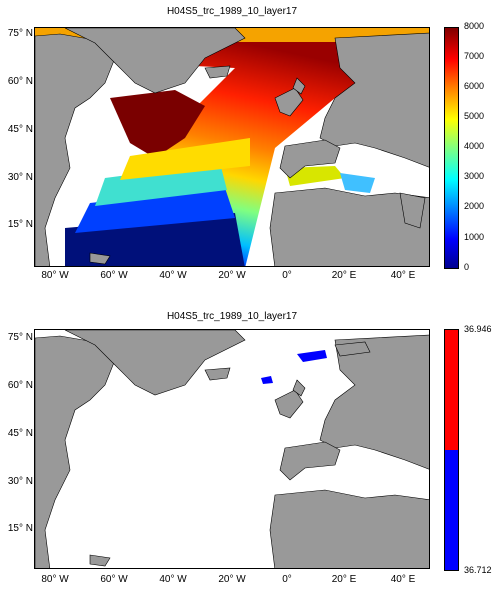 The image size is (500, 600). Describe the element at coordinates (20, 224) in the screenshot. I see `top-lat-label-15n: 15° N` at that location.